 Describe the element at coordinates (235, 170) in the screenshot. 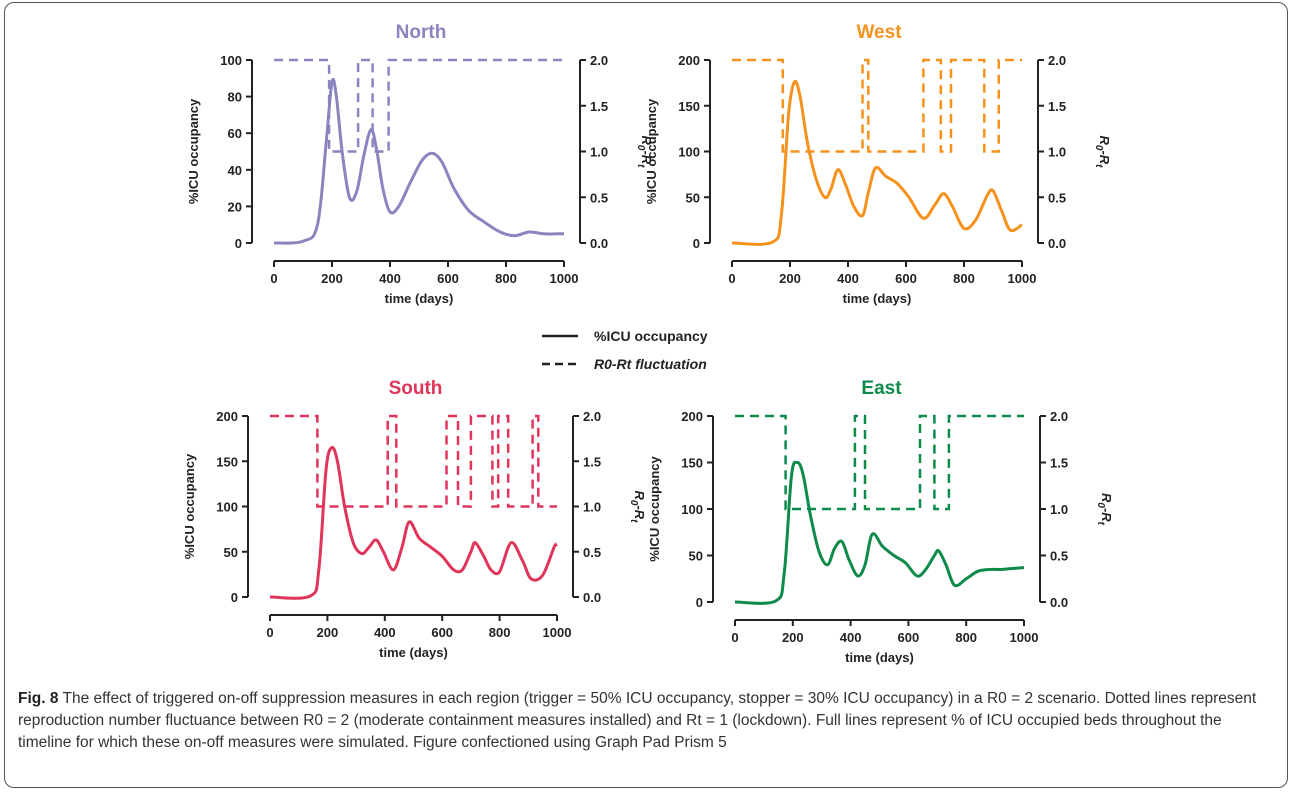

I see `north-y-tick-label: 40` at that location.